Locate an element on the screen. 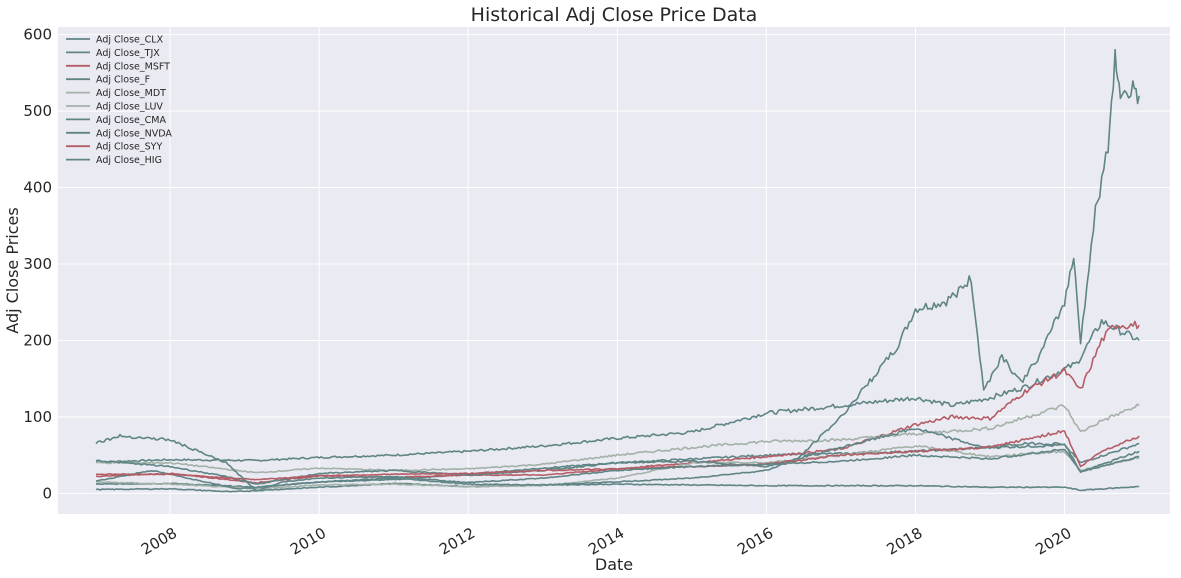 The width and height of the screenshot is (1181, 578). legend-label: Adj Close_CMA is located at coordinates (131, 120).